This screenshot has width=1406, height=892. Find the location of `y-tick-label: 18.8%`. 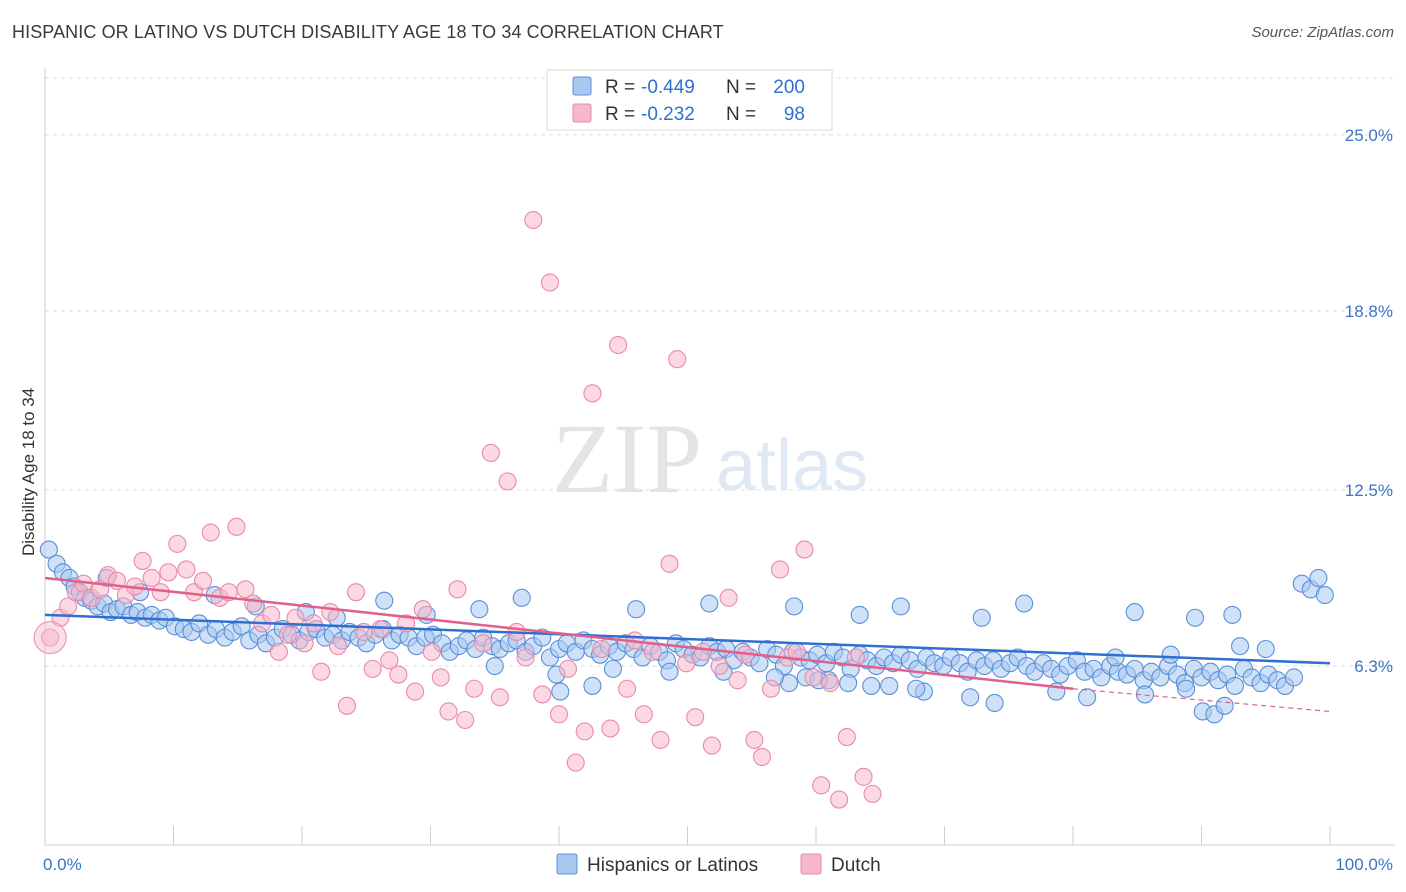

y-tick-label: 18.8% is located at coordinates (1369, 311).